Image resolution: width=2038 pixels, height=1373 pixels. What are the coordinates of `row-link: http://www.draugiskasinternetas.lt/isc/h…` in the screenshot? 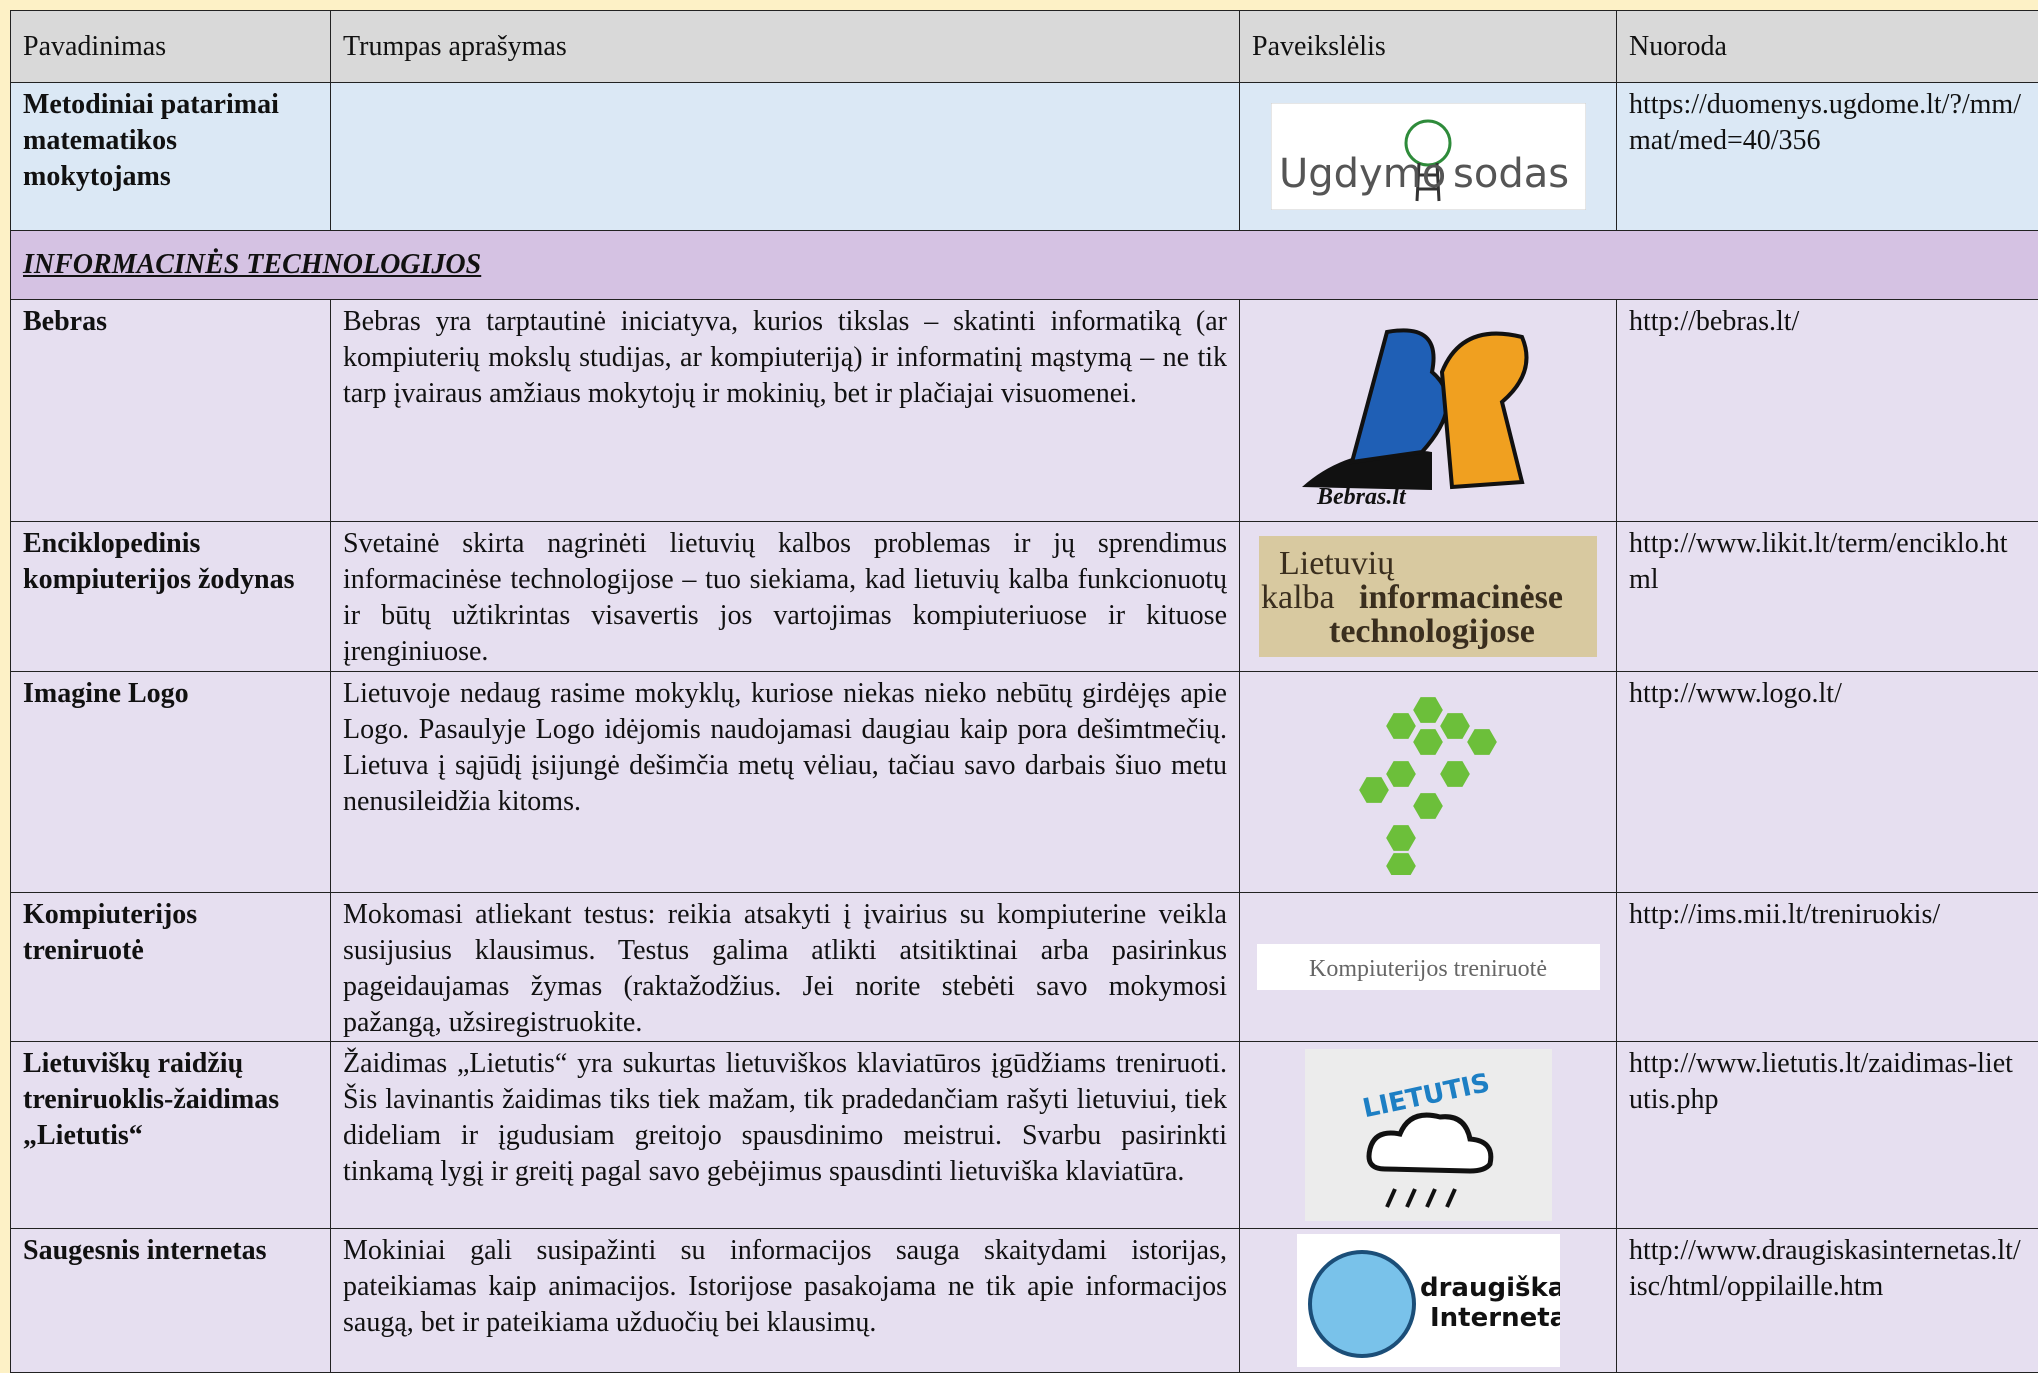 It's located at (1827, 1301).